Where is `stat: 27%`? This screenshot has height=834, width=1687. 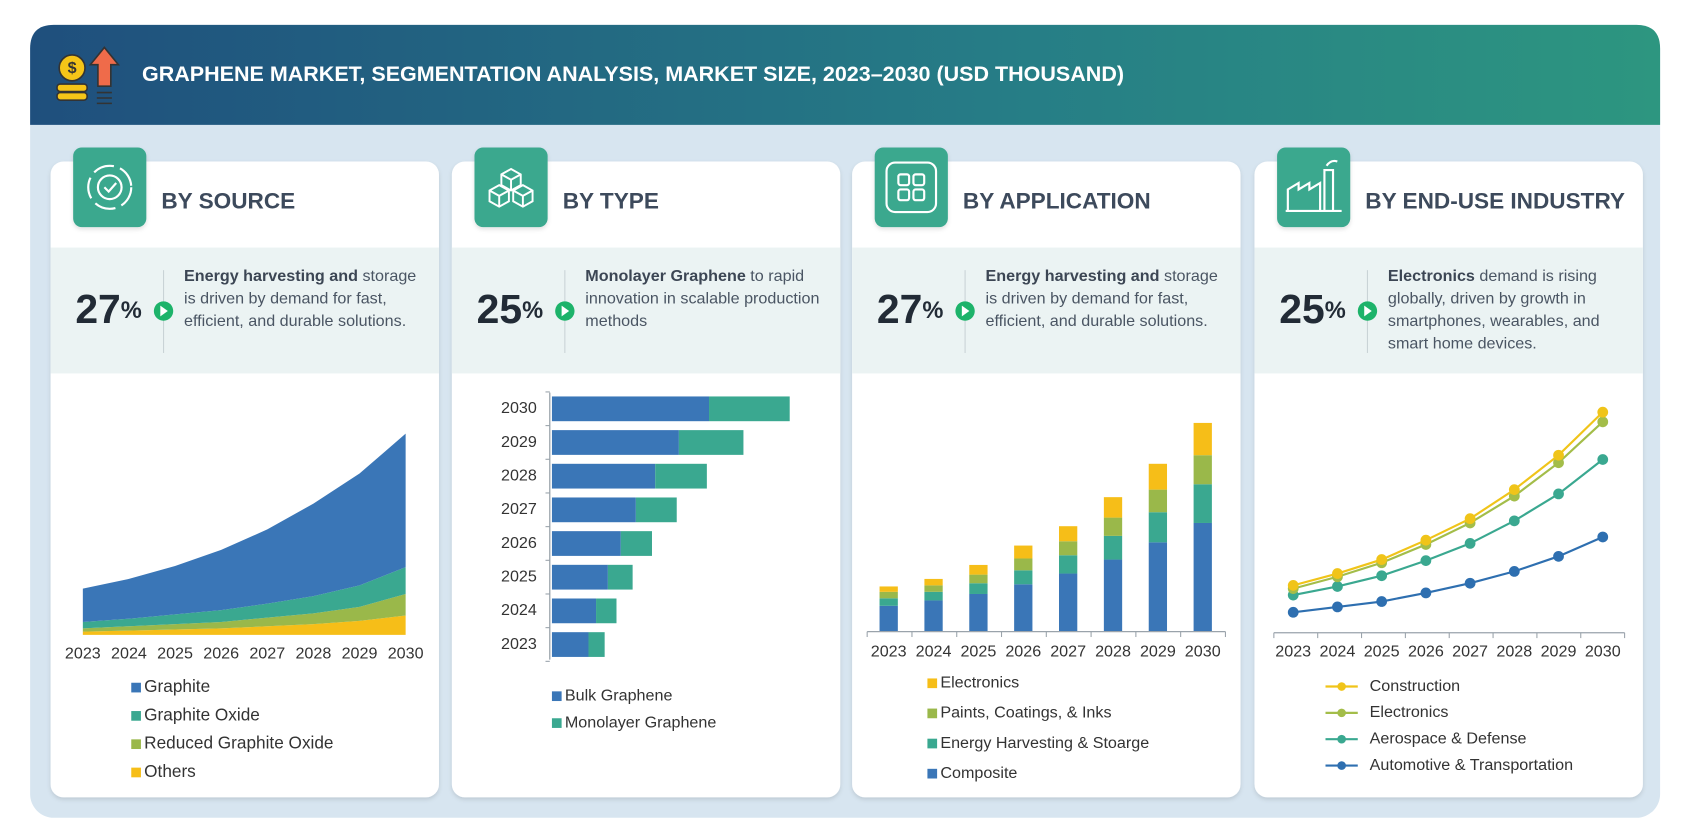 stat: 27% is located at coordinates (108, 309).